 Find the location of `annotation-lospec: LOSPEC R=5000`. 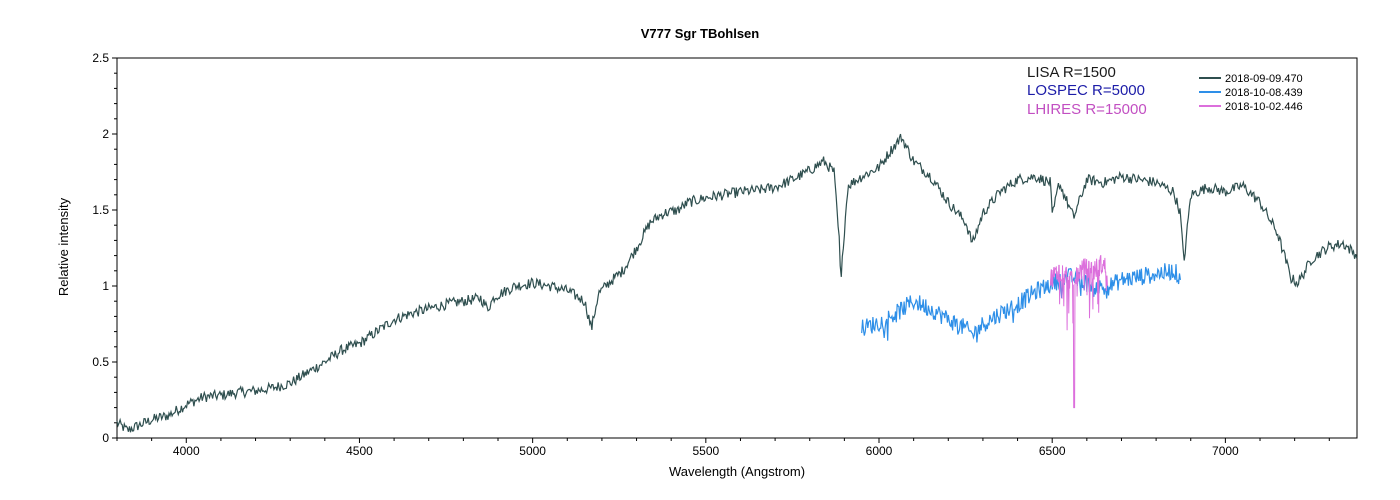

annotation-lospec: LOSPEC R=5000 is located at coordinates (1086, 90).